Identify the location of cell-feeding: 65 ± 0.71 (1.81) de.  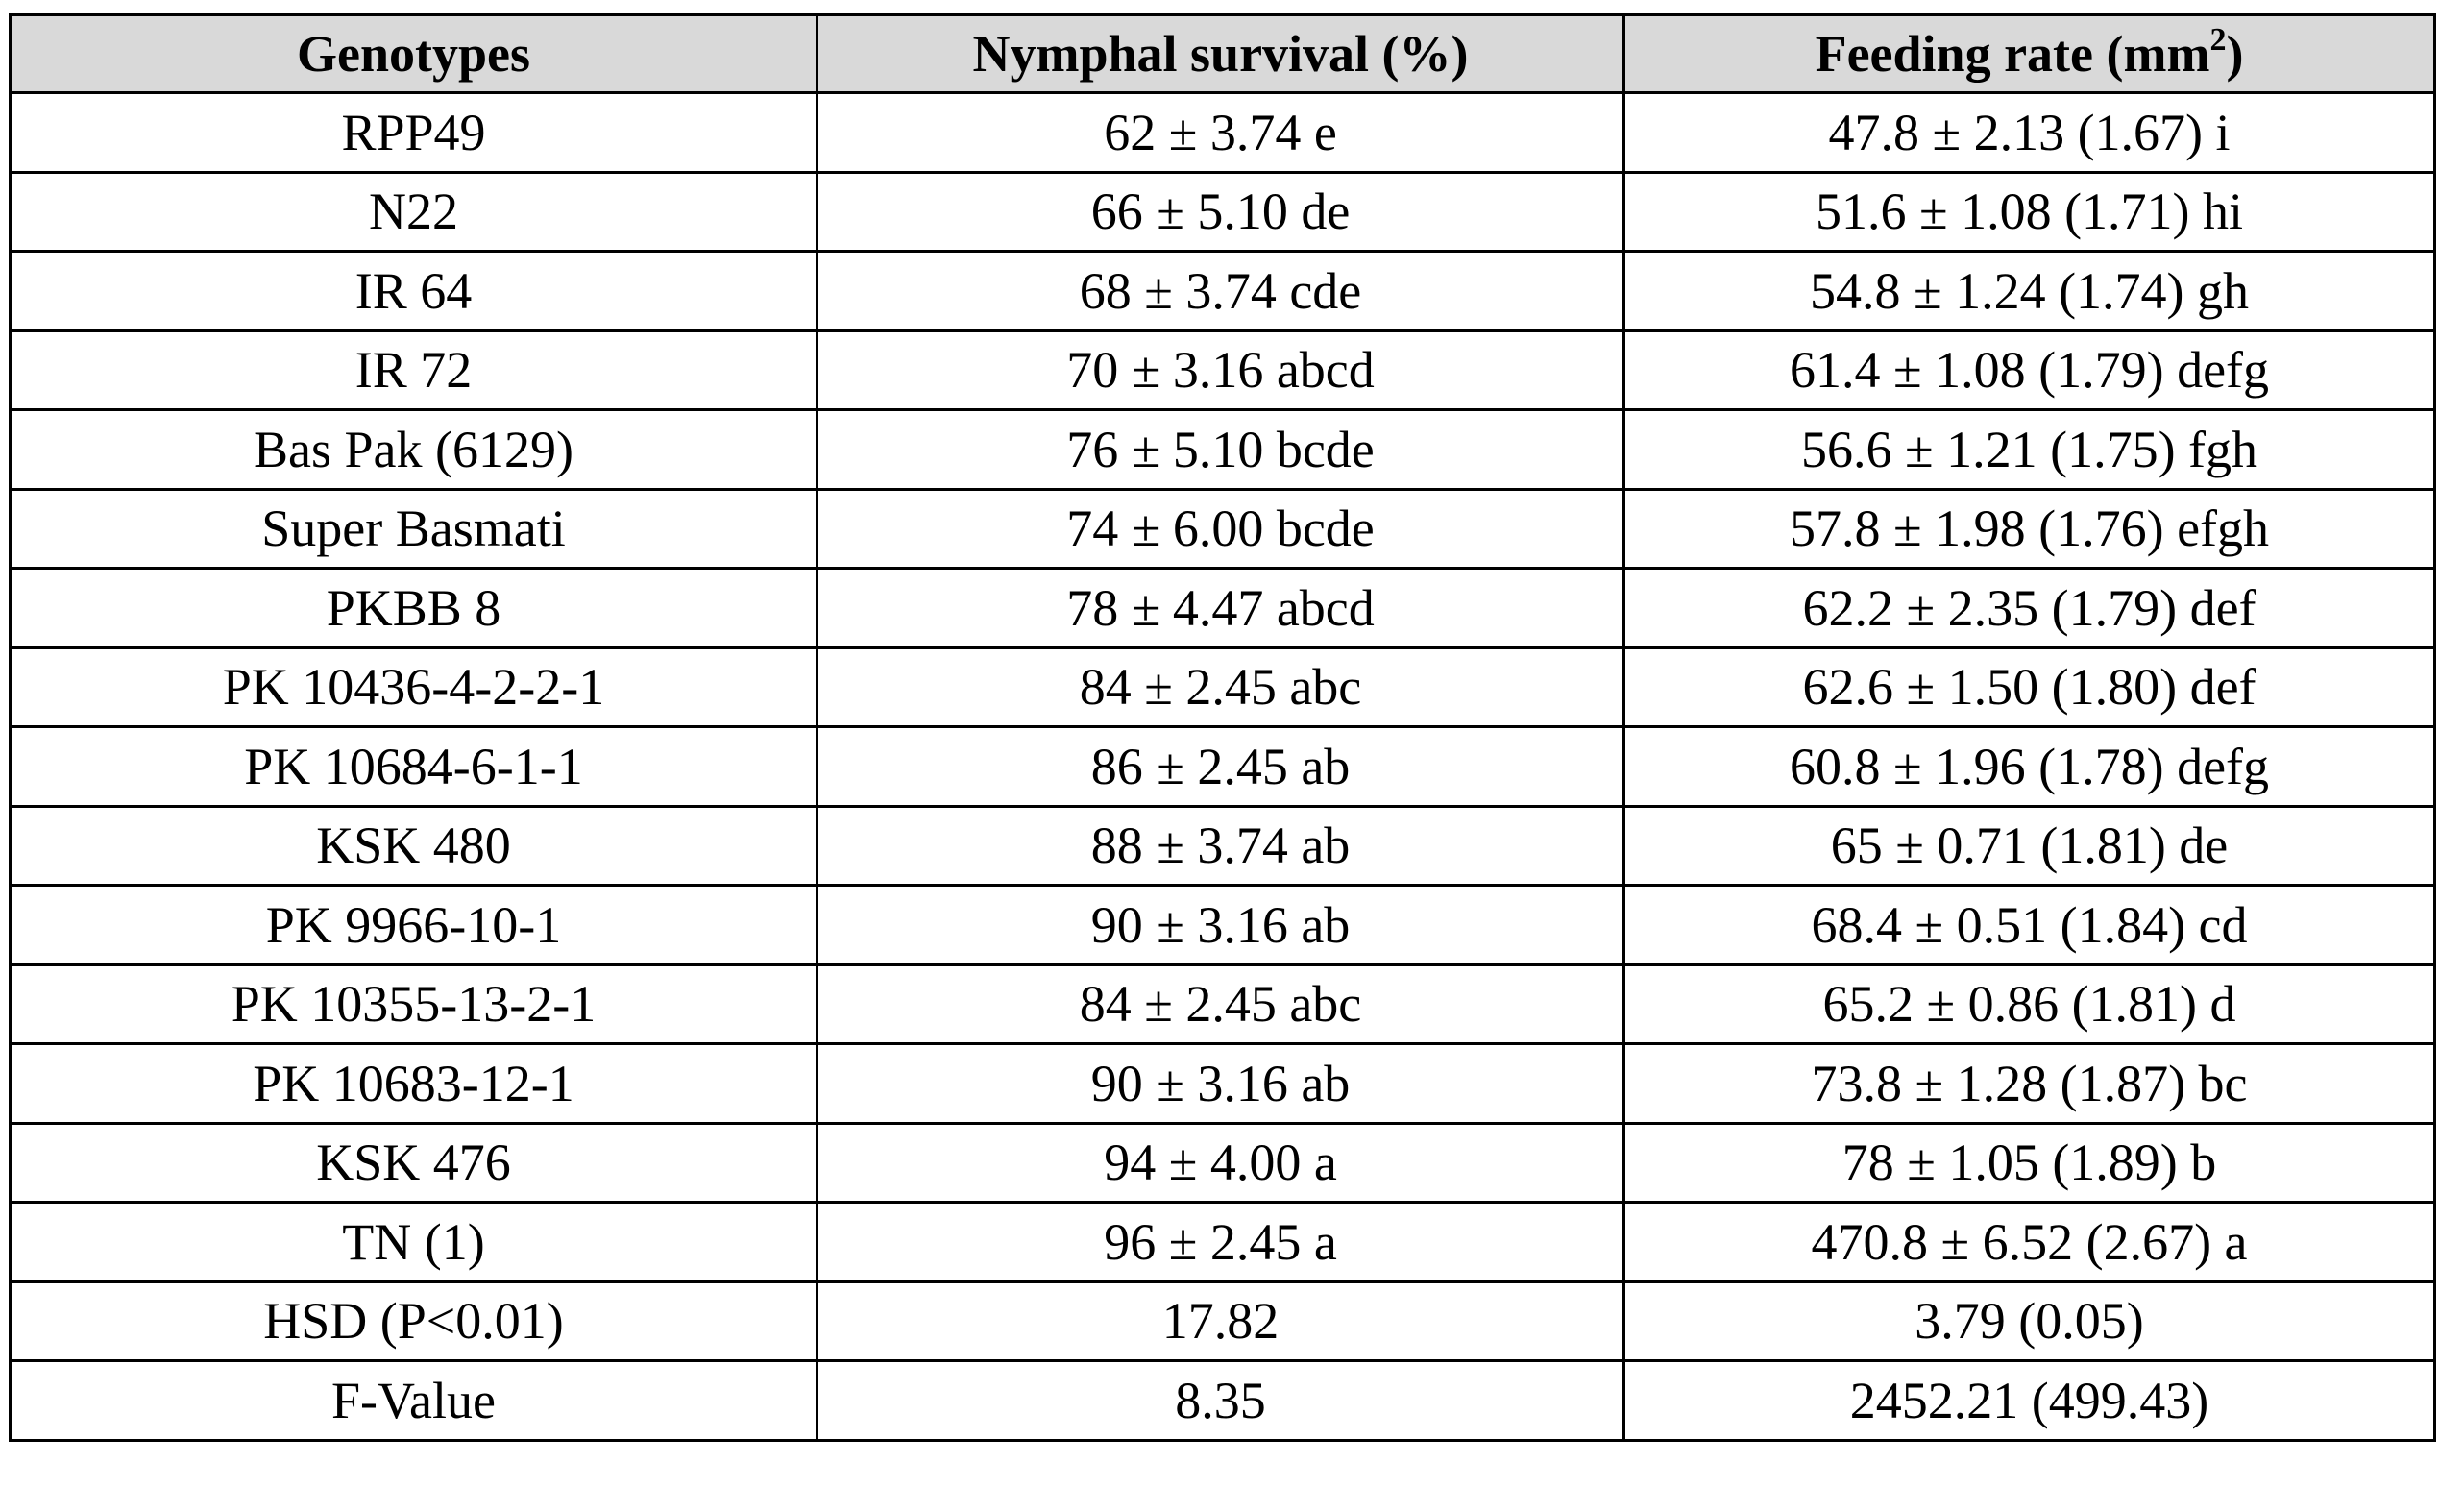
(2029, 845).